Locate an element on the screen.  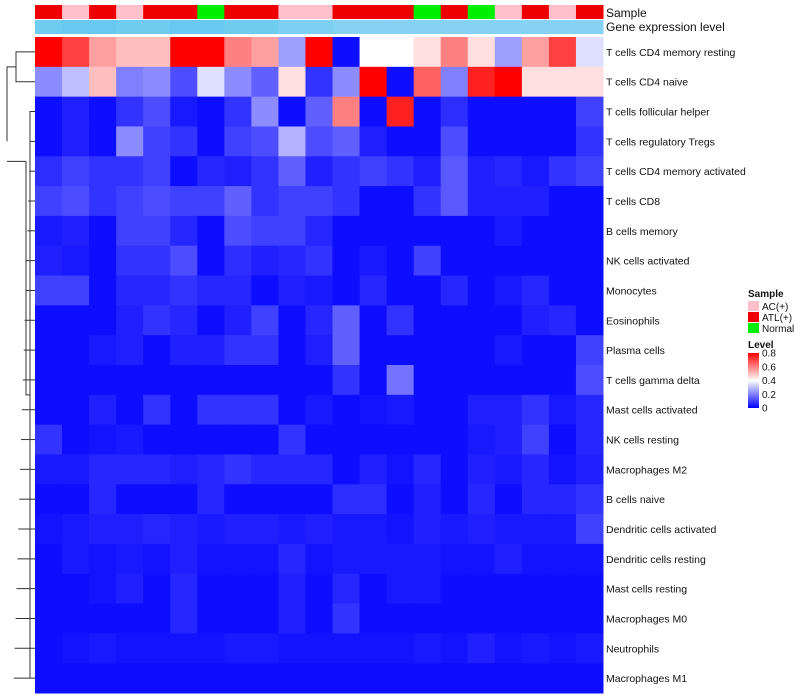
row-label: Neutrophils is located at coordinates (632, 649).